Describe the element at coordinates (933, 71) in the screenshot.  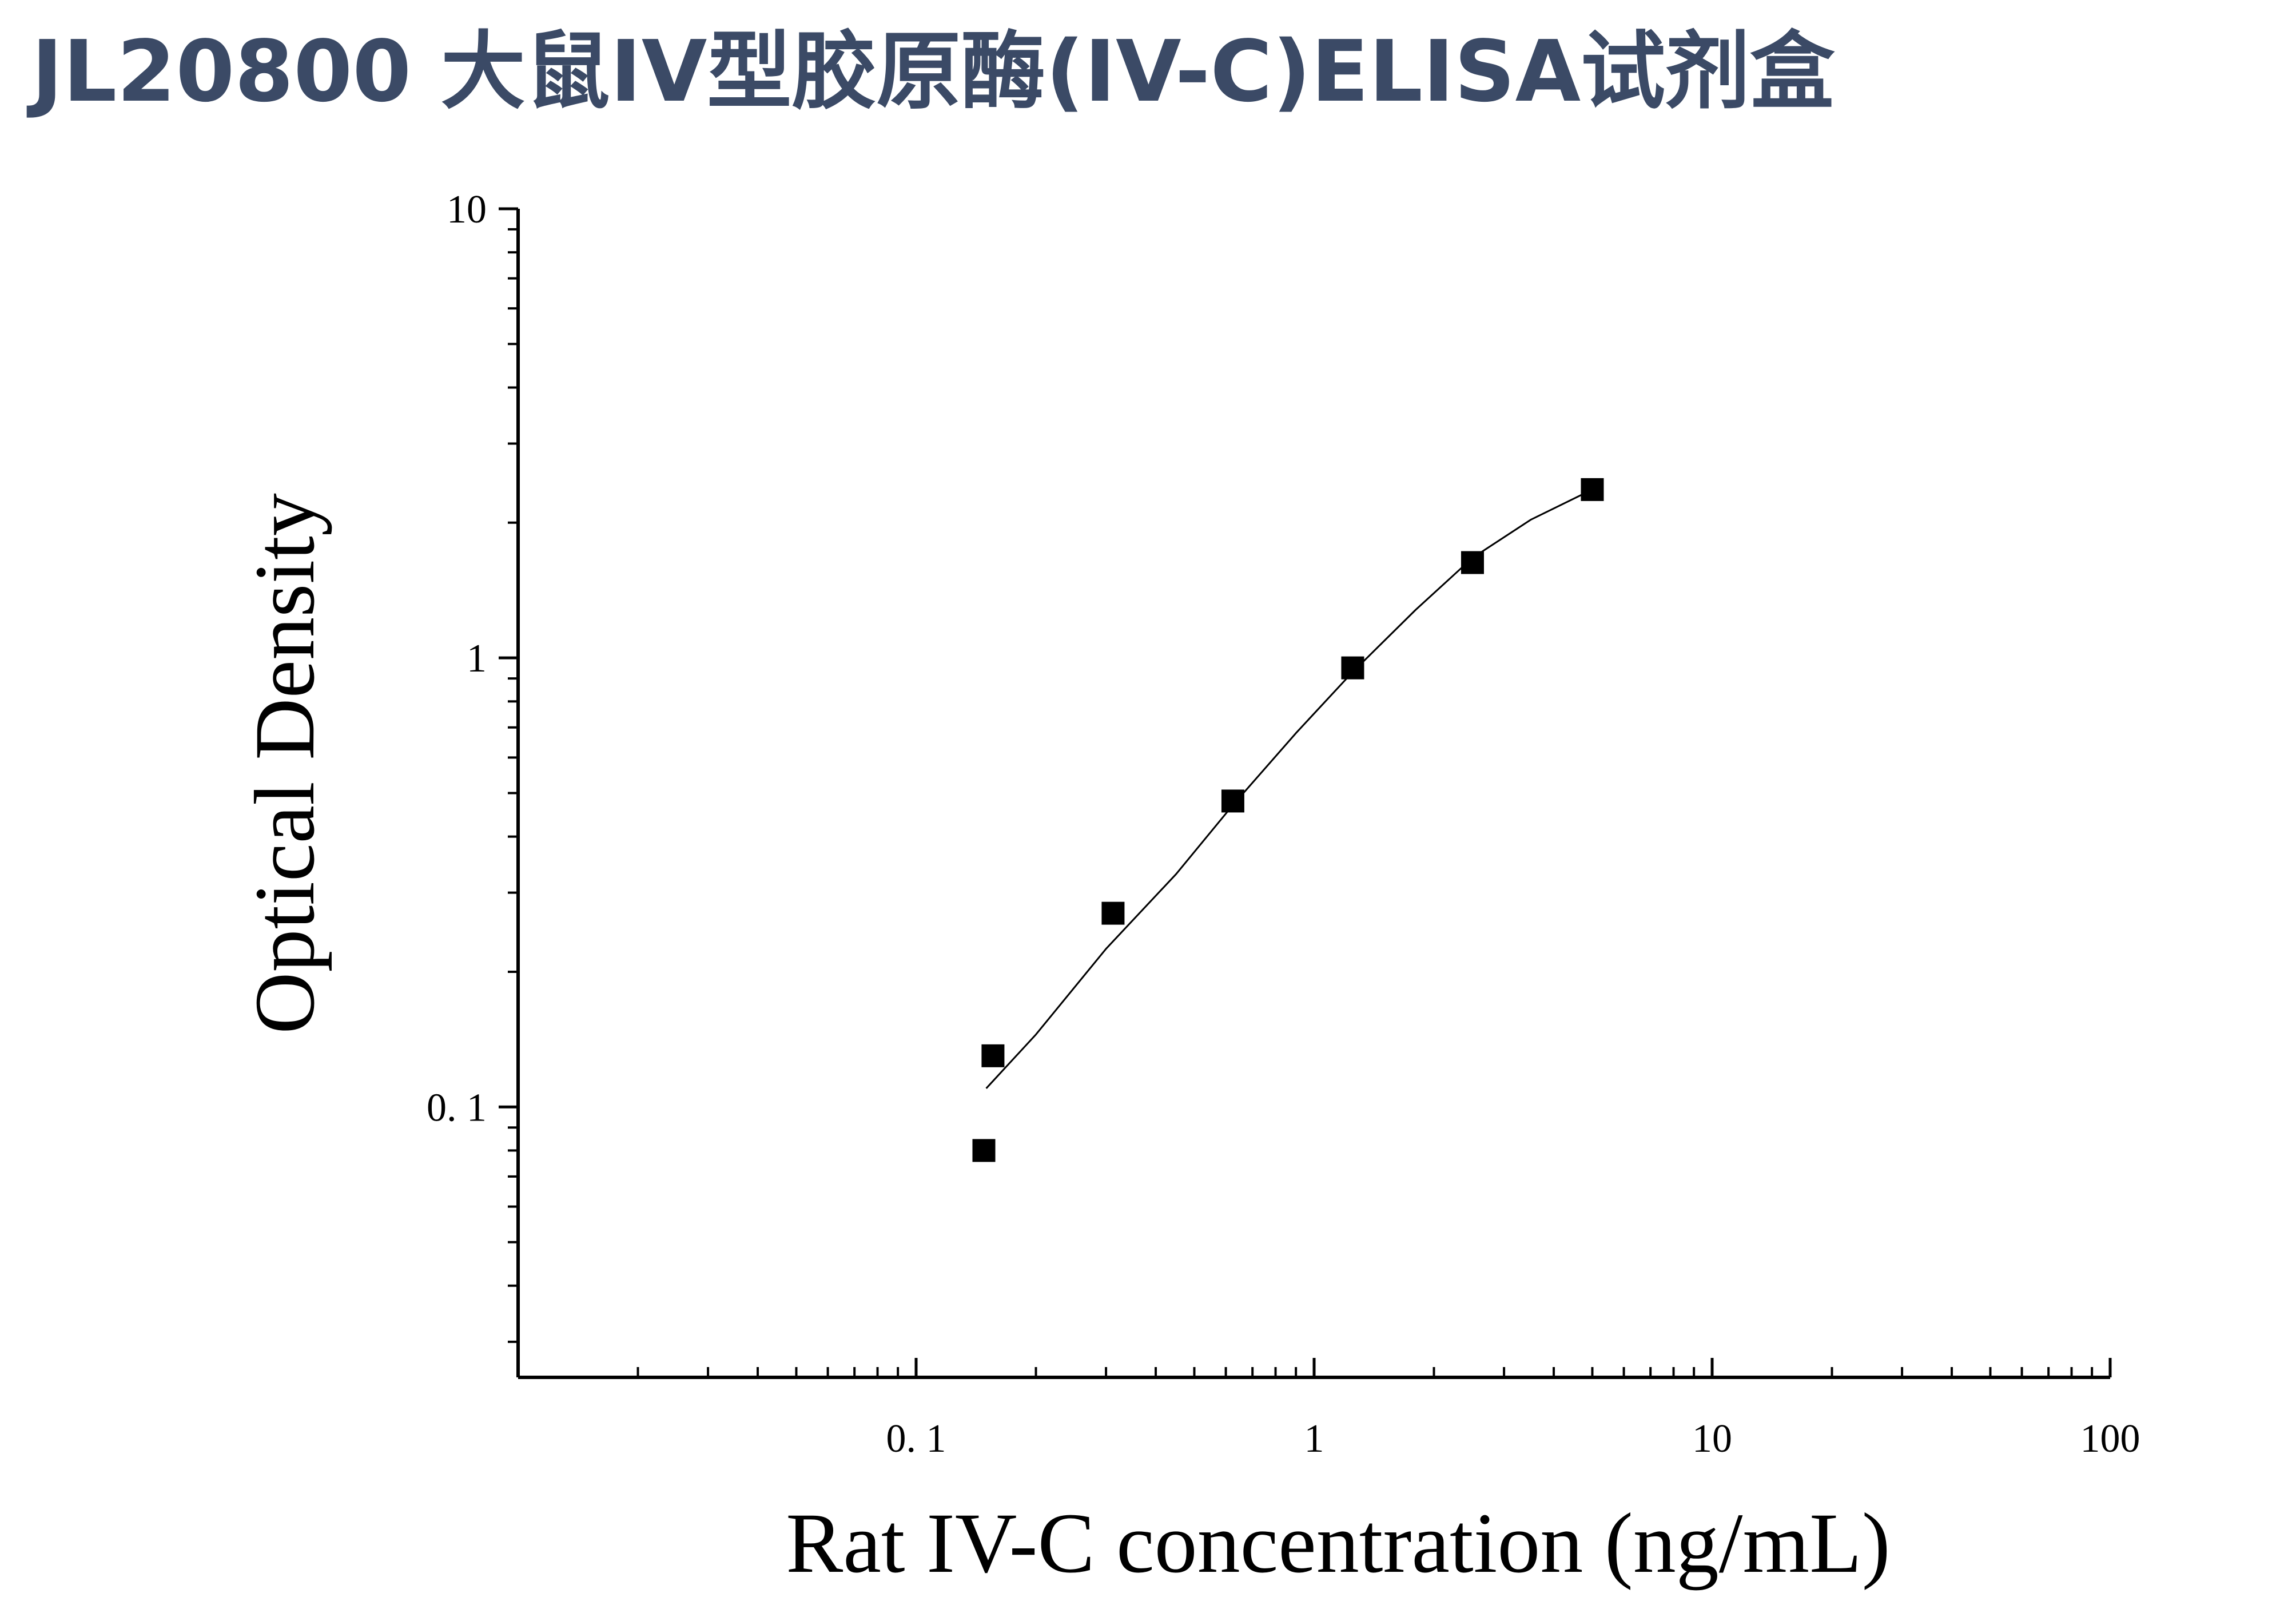
I see `page-title: JL20800 大鼠IV型胶原酶(IV-C)ELISA试剂盒` at that location.